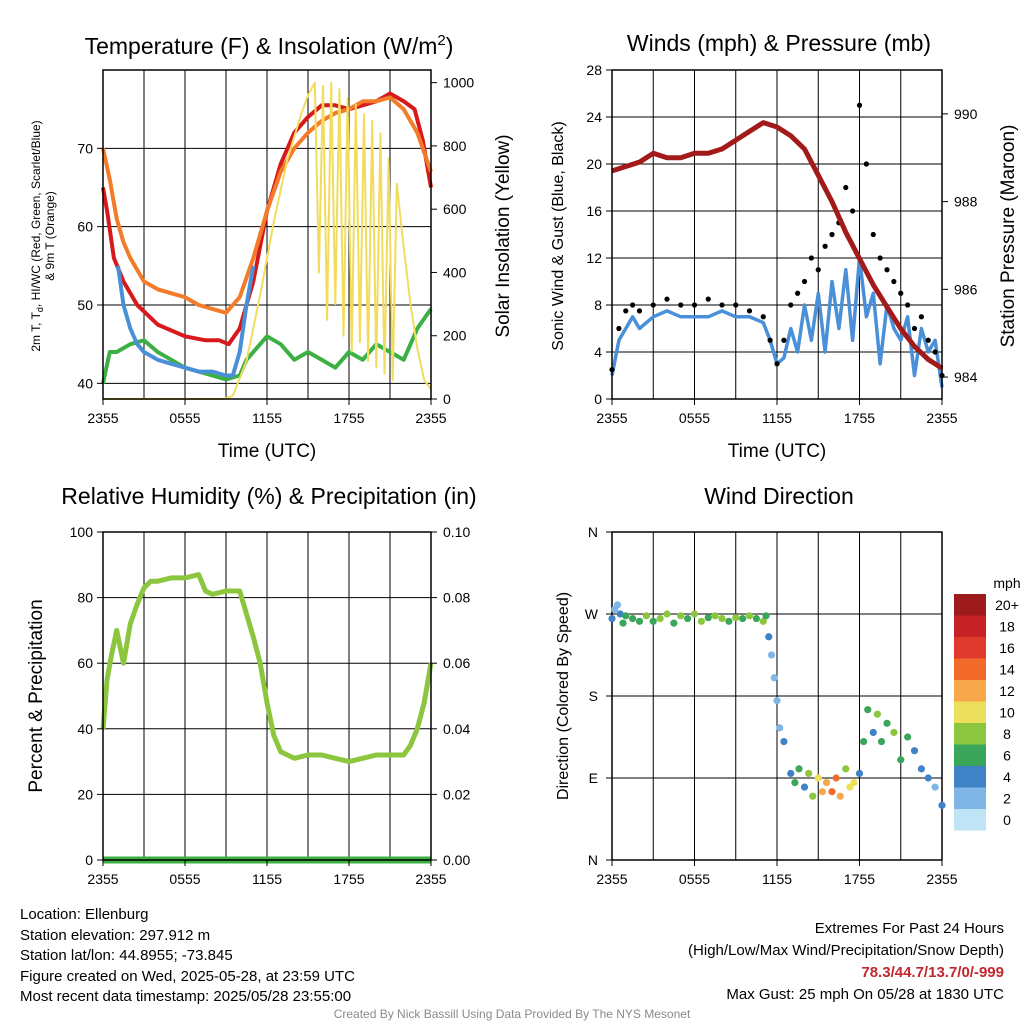  Describe the element at coordinates (1006, 583) in the screenshot. I see `legend-title: mph` at that location.